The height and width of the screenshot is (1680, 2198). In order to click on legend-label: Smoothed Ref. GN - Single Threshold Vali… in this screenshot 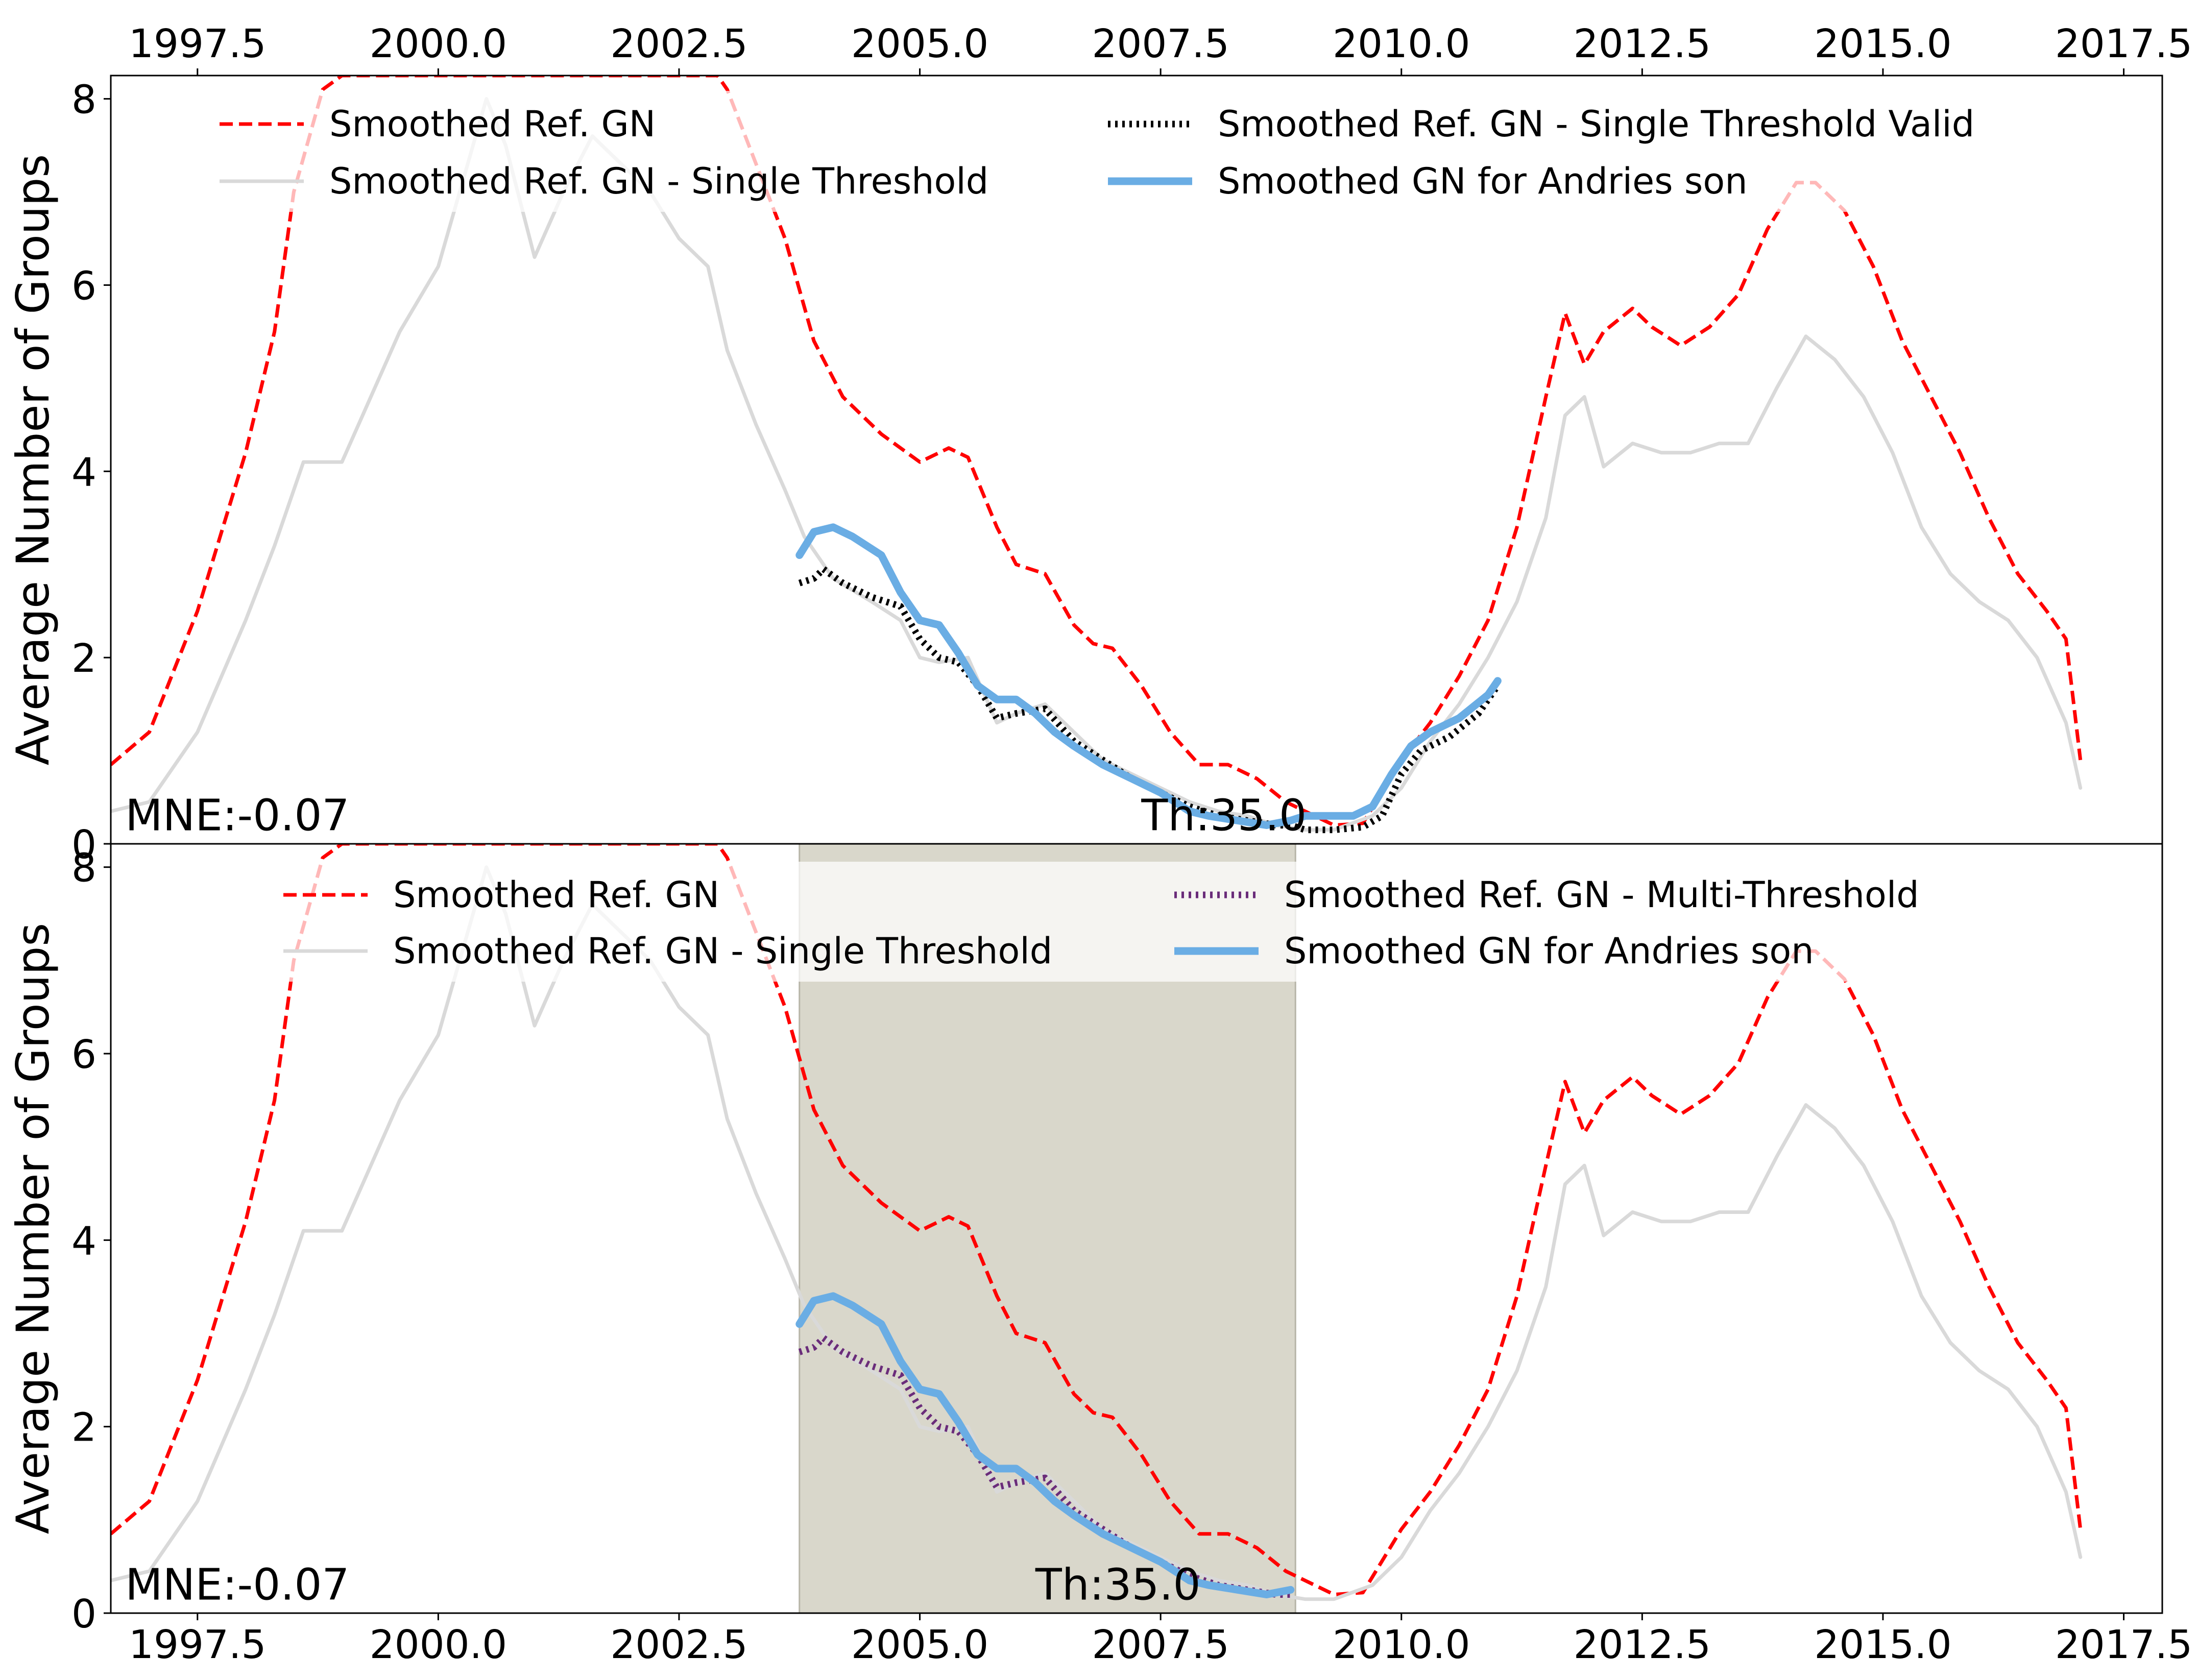, I will do `click(1596, 124)`.